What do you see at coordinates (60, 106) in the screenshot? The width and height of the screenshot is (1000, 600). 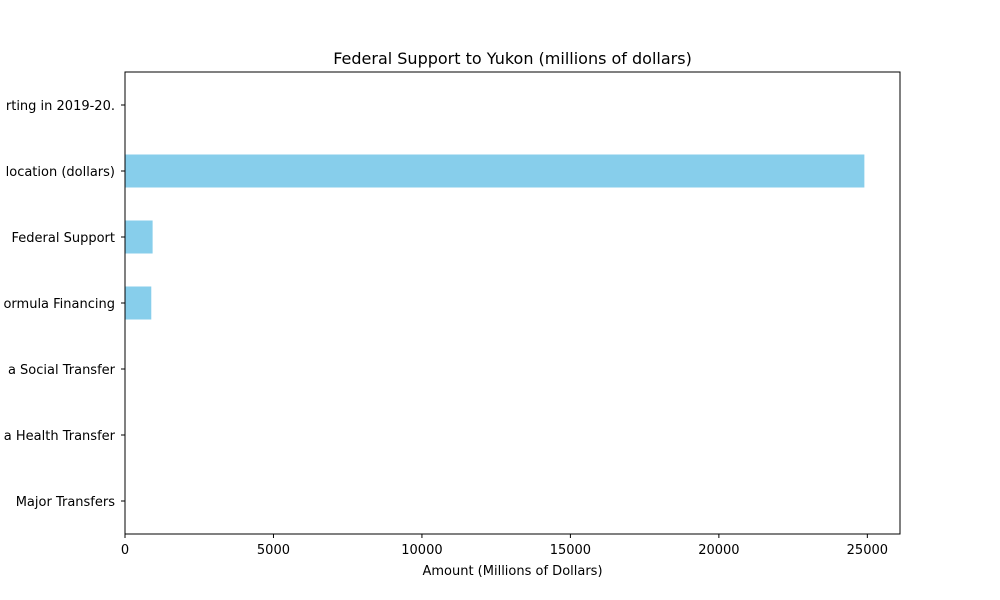 I see `y-tick-label: rting in 2019-20.` at bounding box center [60, 106].